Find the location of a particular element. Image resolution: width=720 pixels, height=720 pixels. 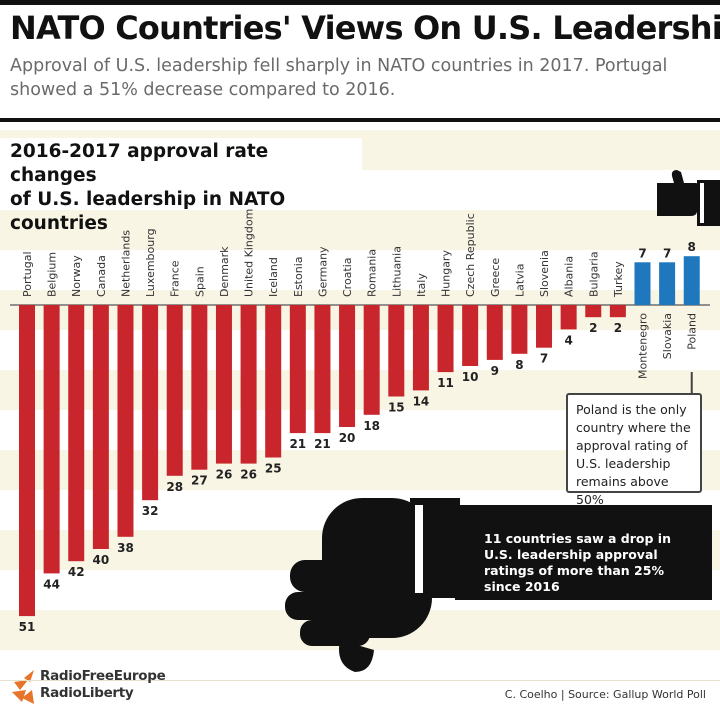

category-label: Croatia is located at coordinates (347, 277).